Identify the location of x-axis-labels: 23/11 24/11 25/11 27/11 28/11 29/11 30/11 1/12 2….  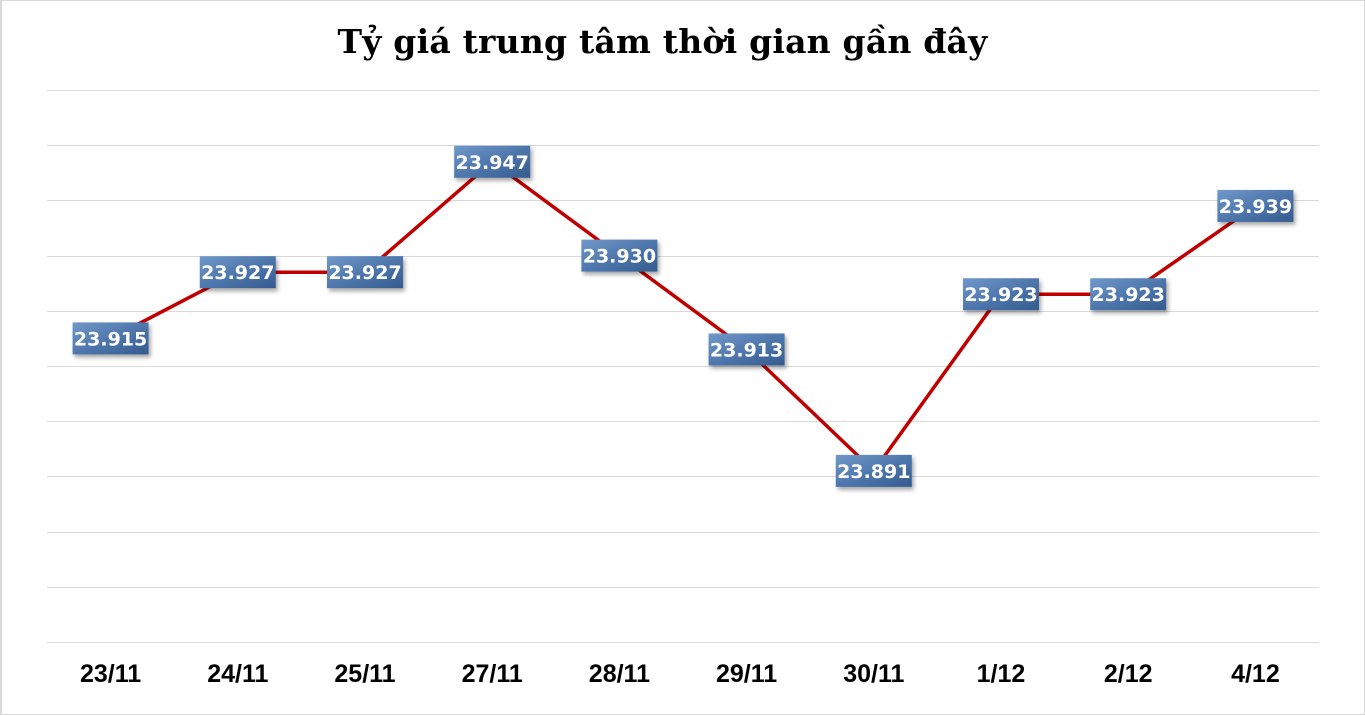
(680, 674).